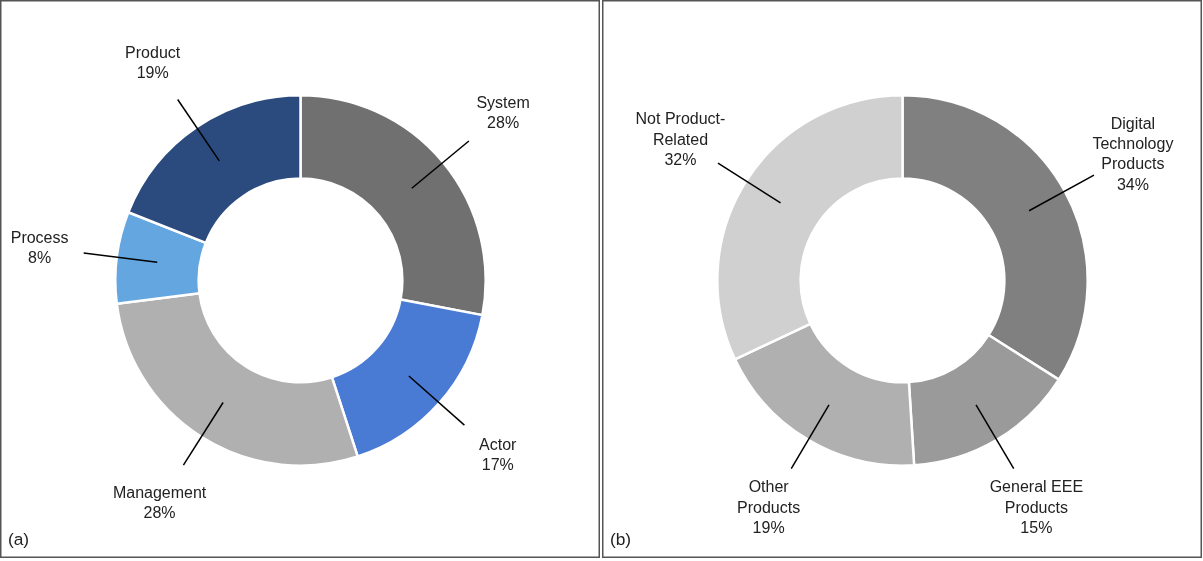 The image size is (1203, 561). What do you see at coordinates (18, 539) in the screenshot?
I see `text: (a)` at bounding box center [18, 539].